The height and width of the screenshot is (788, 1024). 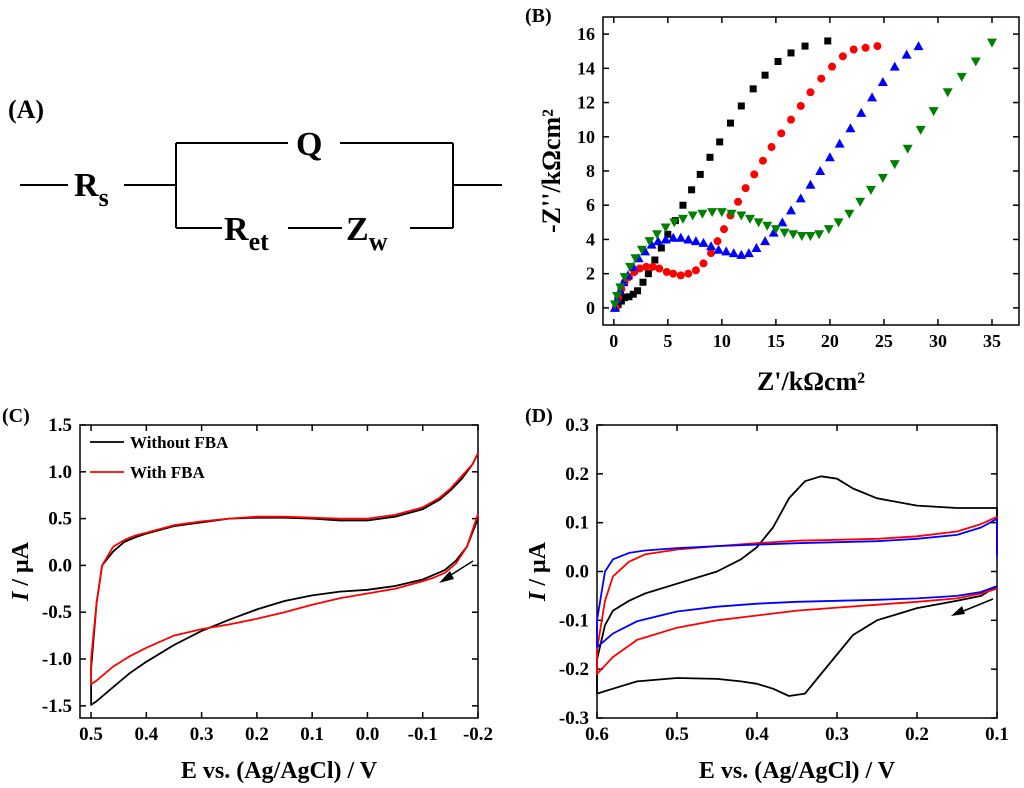 I want to click on x-tick-label-d: 0.6, so click(x=597, y=734).